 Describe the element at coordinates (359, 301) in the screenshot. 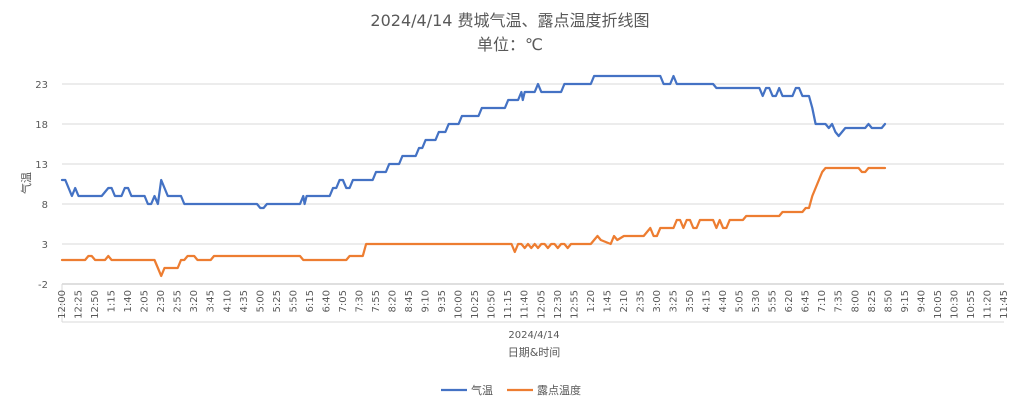

I see `x-tick-label: 7:30` at that location.